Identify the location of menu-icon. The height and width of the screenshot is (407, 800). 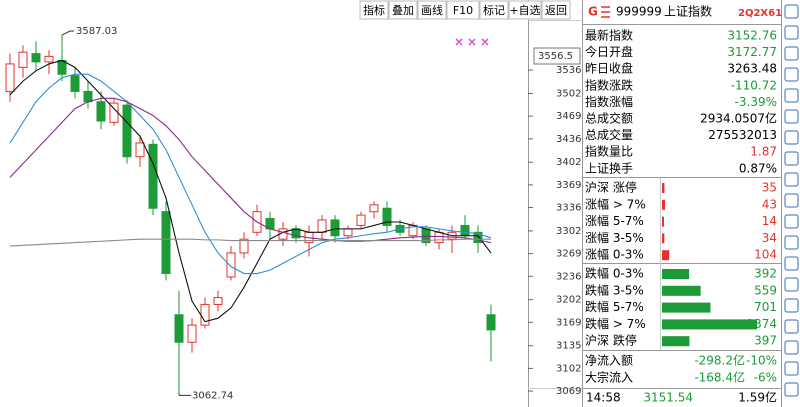
(605, 12).